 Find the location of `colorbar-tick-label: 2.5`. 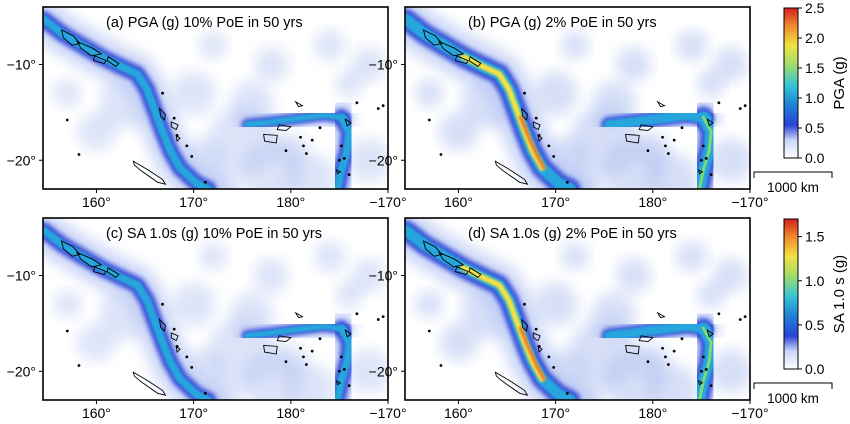

colorbar-tick-label: 2.5 is located at coordinates (815, 8).